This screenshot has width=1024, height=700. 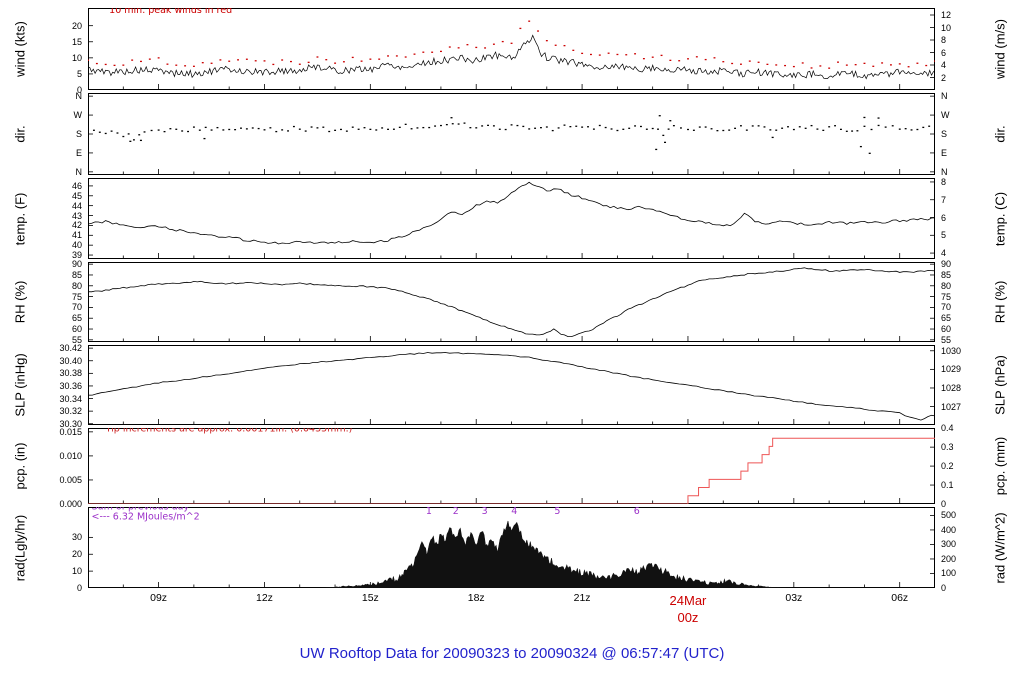 I want to click on tick-label: 43, so click(x=76, y=215).